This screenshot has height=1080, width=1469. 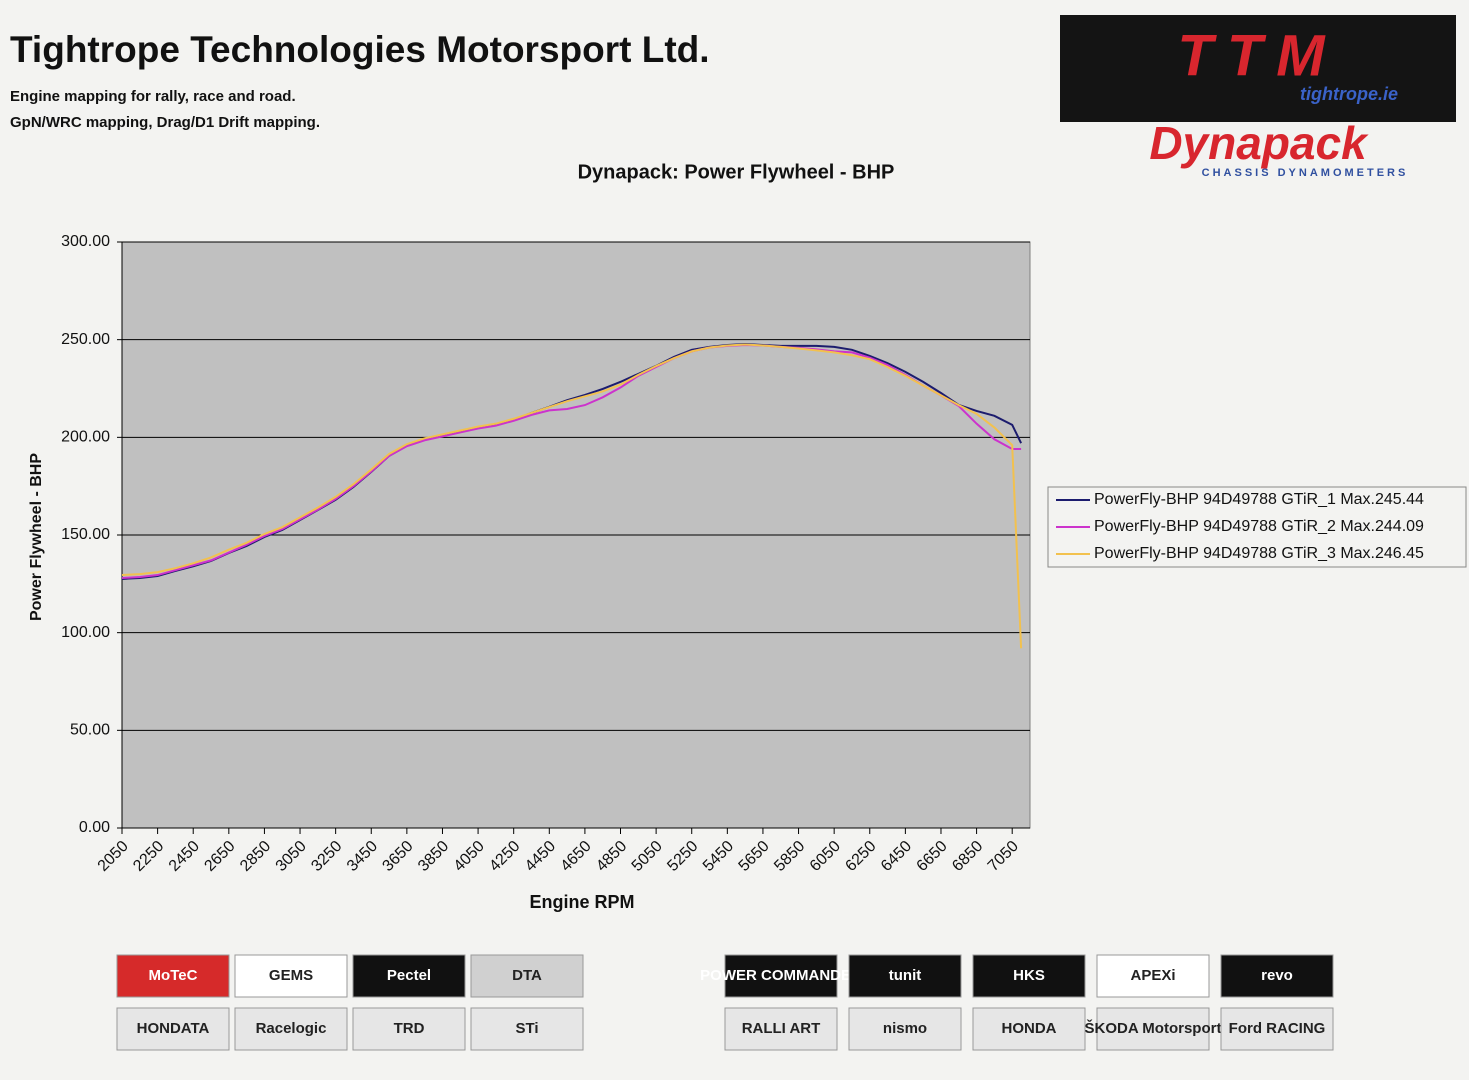 I want to click on sponsor-name: HONDA, so click(x=1029, y=1028).